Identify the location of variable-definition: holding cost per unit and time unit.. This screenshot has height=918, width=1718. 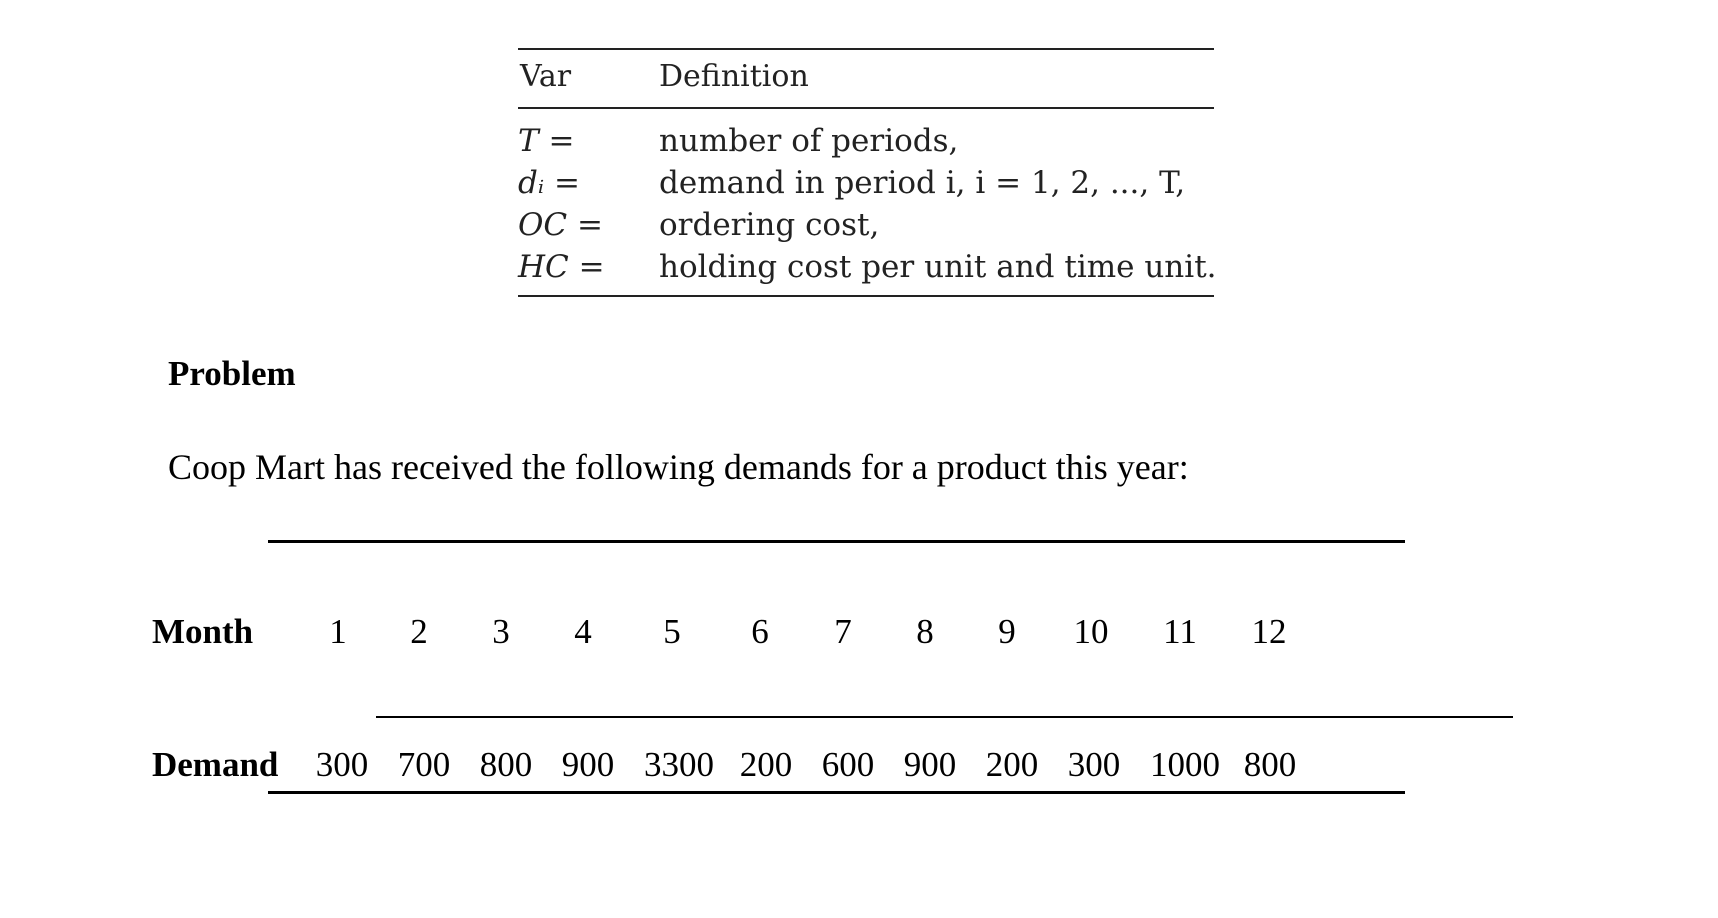
(938, 267).